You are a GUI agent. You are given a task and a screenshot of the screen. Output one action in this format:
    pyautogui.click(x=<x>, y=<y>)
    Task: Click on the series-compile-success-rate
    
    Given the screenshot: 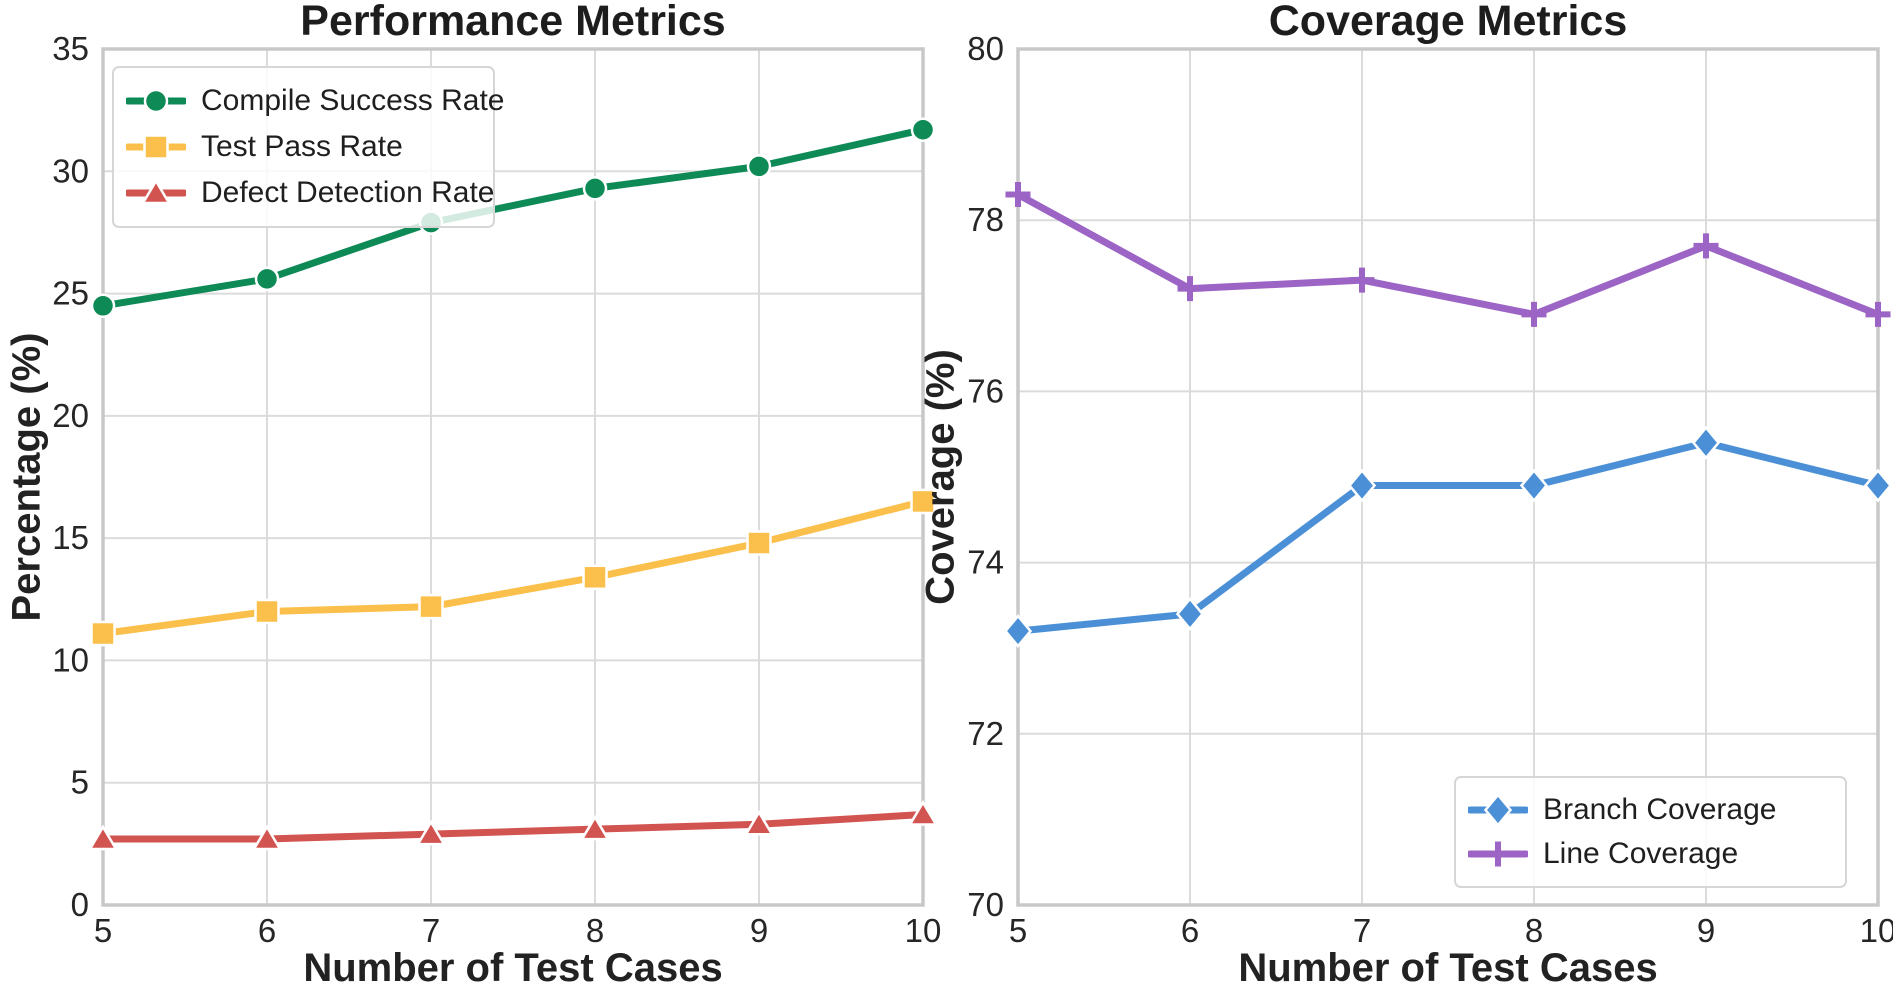 What is the action you would take?
    pyautogui.click(x=513, y=218)
    